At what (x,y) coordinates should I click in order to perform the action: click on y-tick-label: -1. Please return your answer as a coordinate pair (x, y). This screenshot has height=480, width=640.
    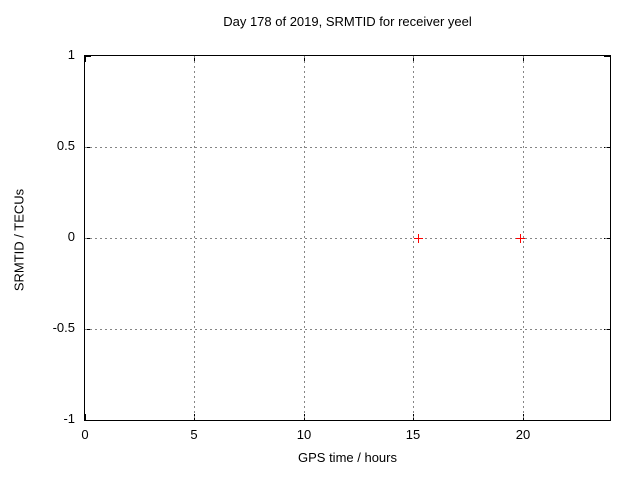
    Looking at the image, I should click on (69, 418).